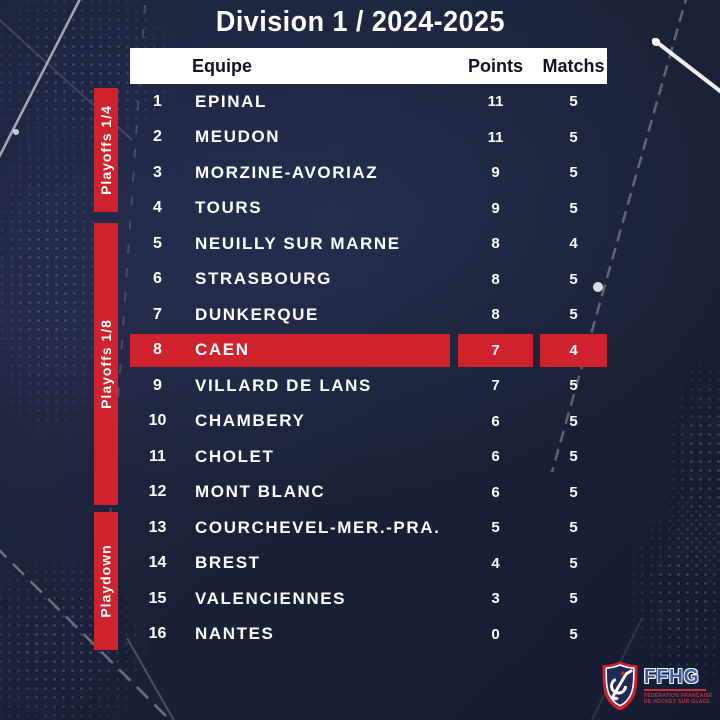 The width and height of the screenshot is (720, 720). I want to click on ffhg-shield-icon, so click(620, 686).